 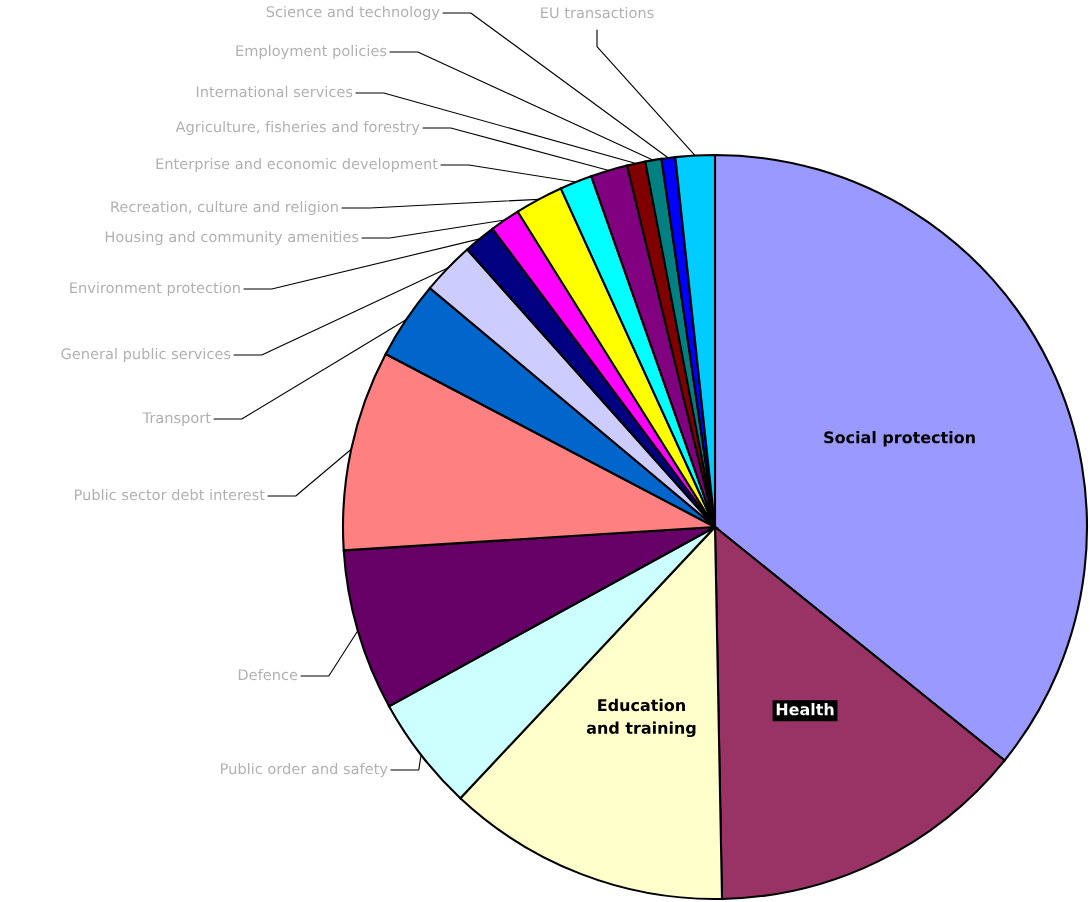 I want to click on slice-label: Health, so click(x=805, y=709).